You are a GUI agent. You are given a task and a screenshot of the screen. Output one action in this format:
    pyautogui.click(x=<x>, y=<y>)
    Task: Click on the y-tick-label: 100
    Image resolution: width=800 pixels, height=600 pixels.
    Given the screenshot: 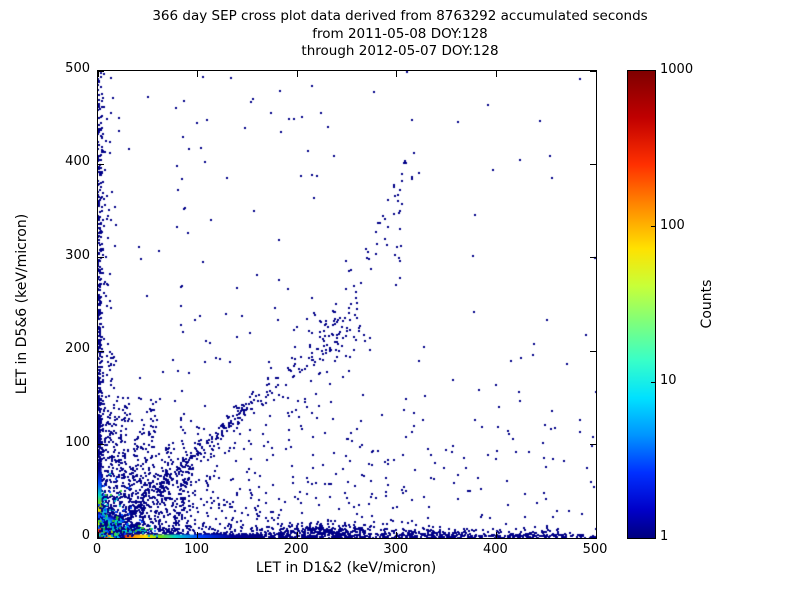 What is the action you would take?
    pyautogui.click(x=77, y=442)
    